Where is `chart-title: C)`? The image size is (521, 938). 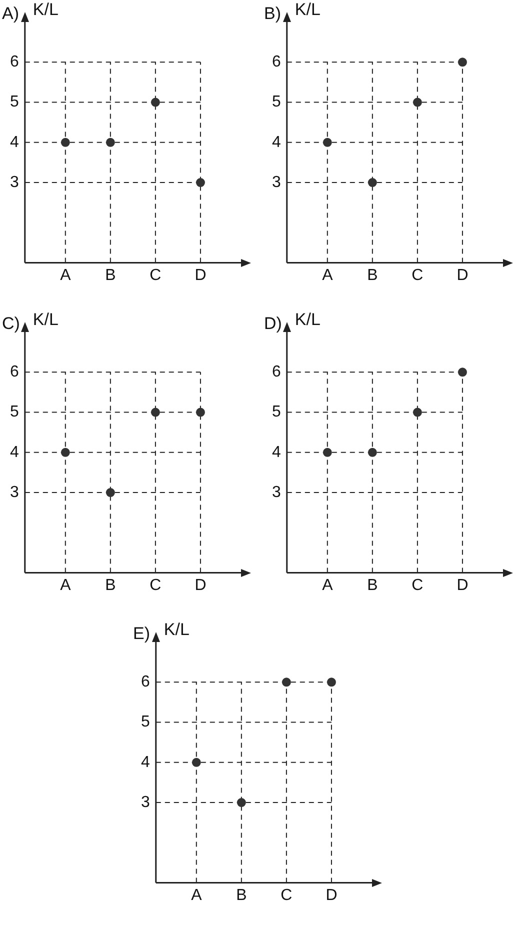 chart-title: C) is located at coordinates (11, 324).